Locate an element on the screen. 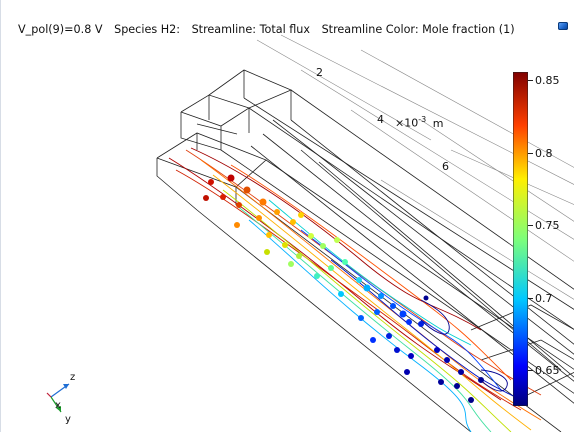 The width and height of the screenshot is (574, 432). colorbar-label: 0.85 is located at coordinates (547, 80).